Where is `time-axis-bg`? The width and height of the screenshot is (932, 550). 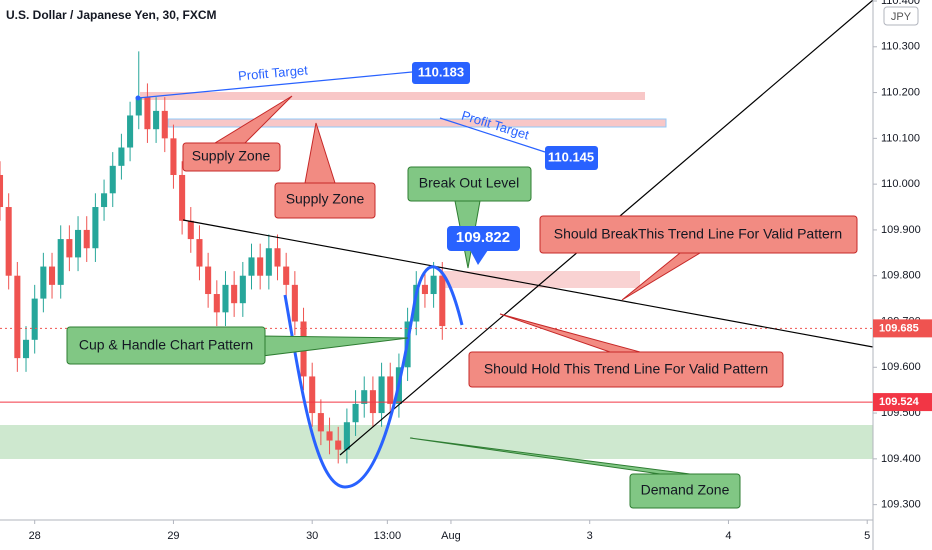
time-axis-bg is located at coordinates (436, 535).